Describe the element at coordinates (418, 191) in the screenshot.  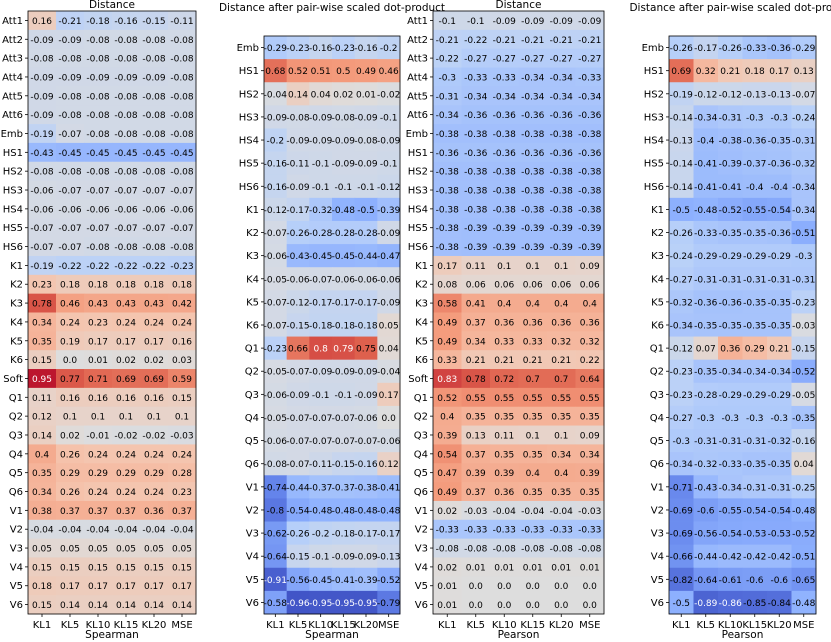
I see `y-tick-label: HS3` at that location.